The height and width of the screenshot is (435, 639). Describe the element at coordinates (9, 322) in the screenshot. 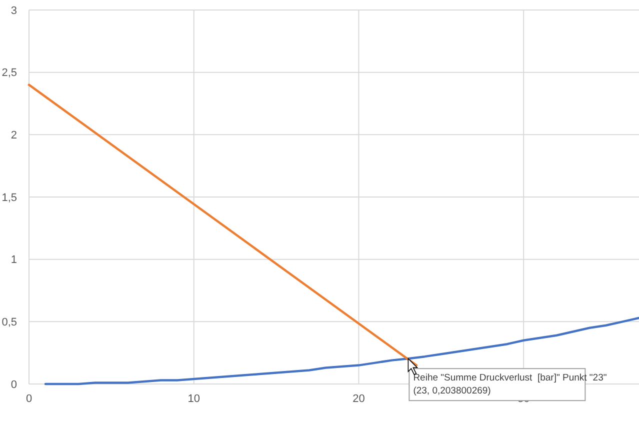

I see `y-tick-label: 0,5` at that location.